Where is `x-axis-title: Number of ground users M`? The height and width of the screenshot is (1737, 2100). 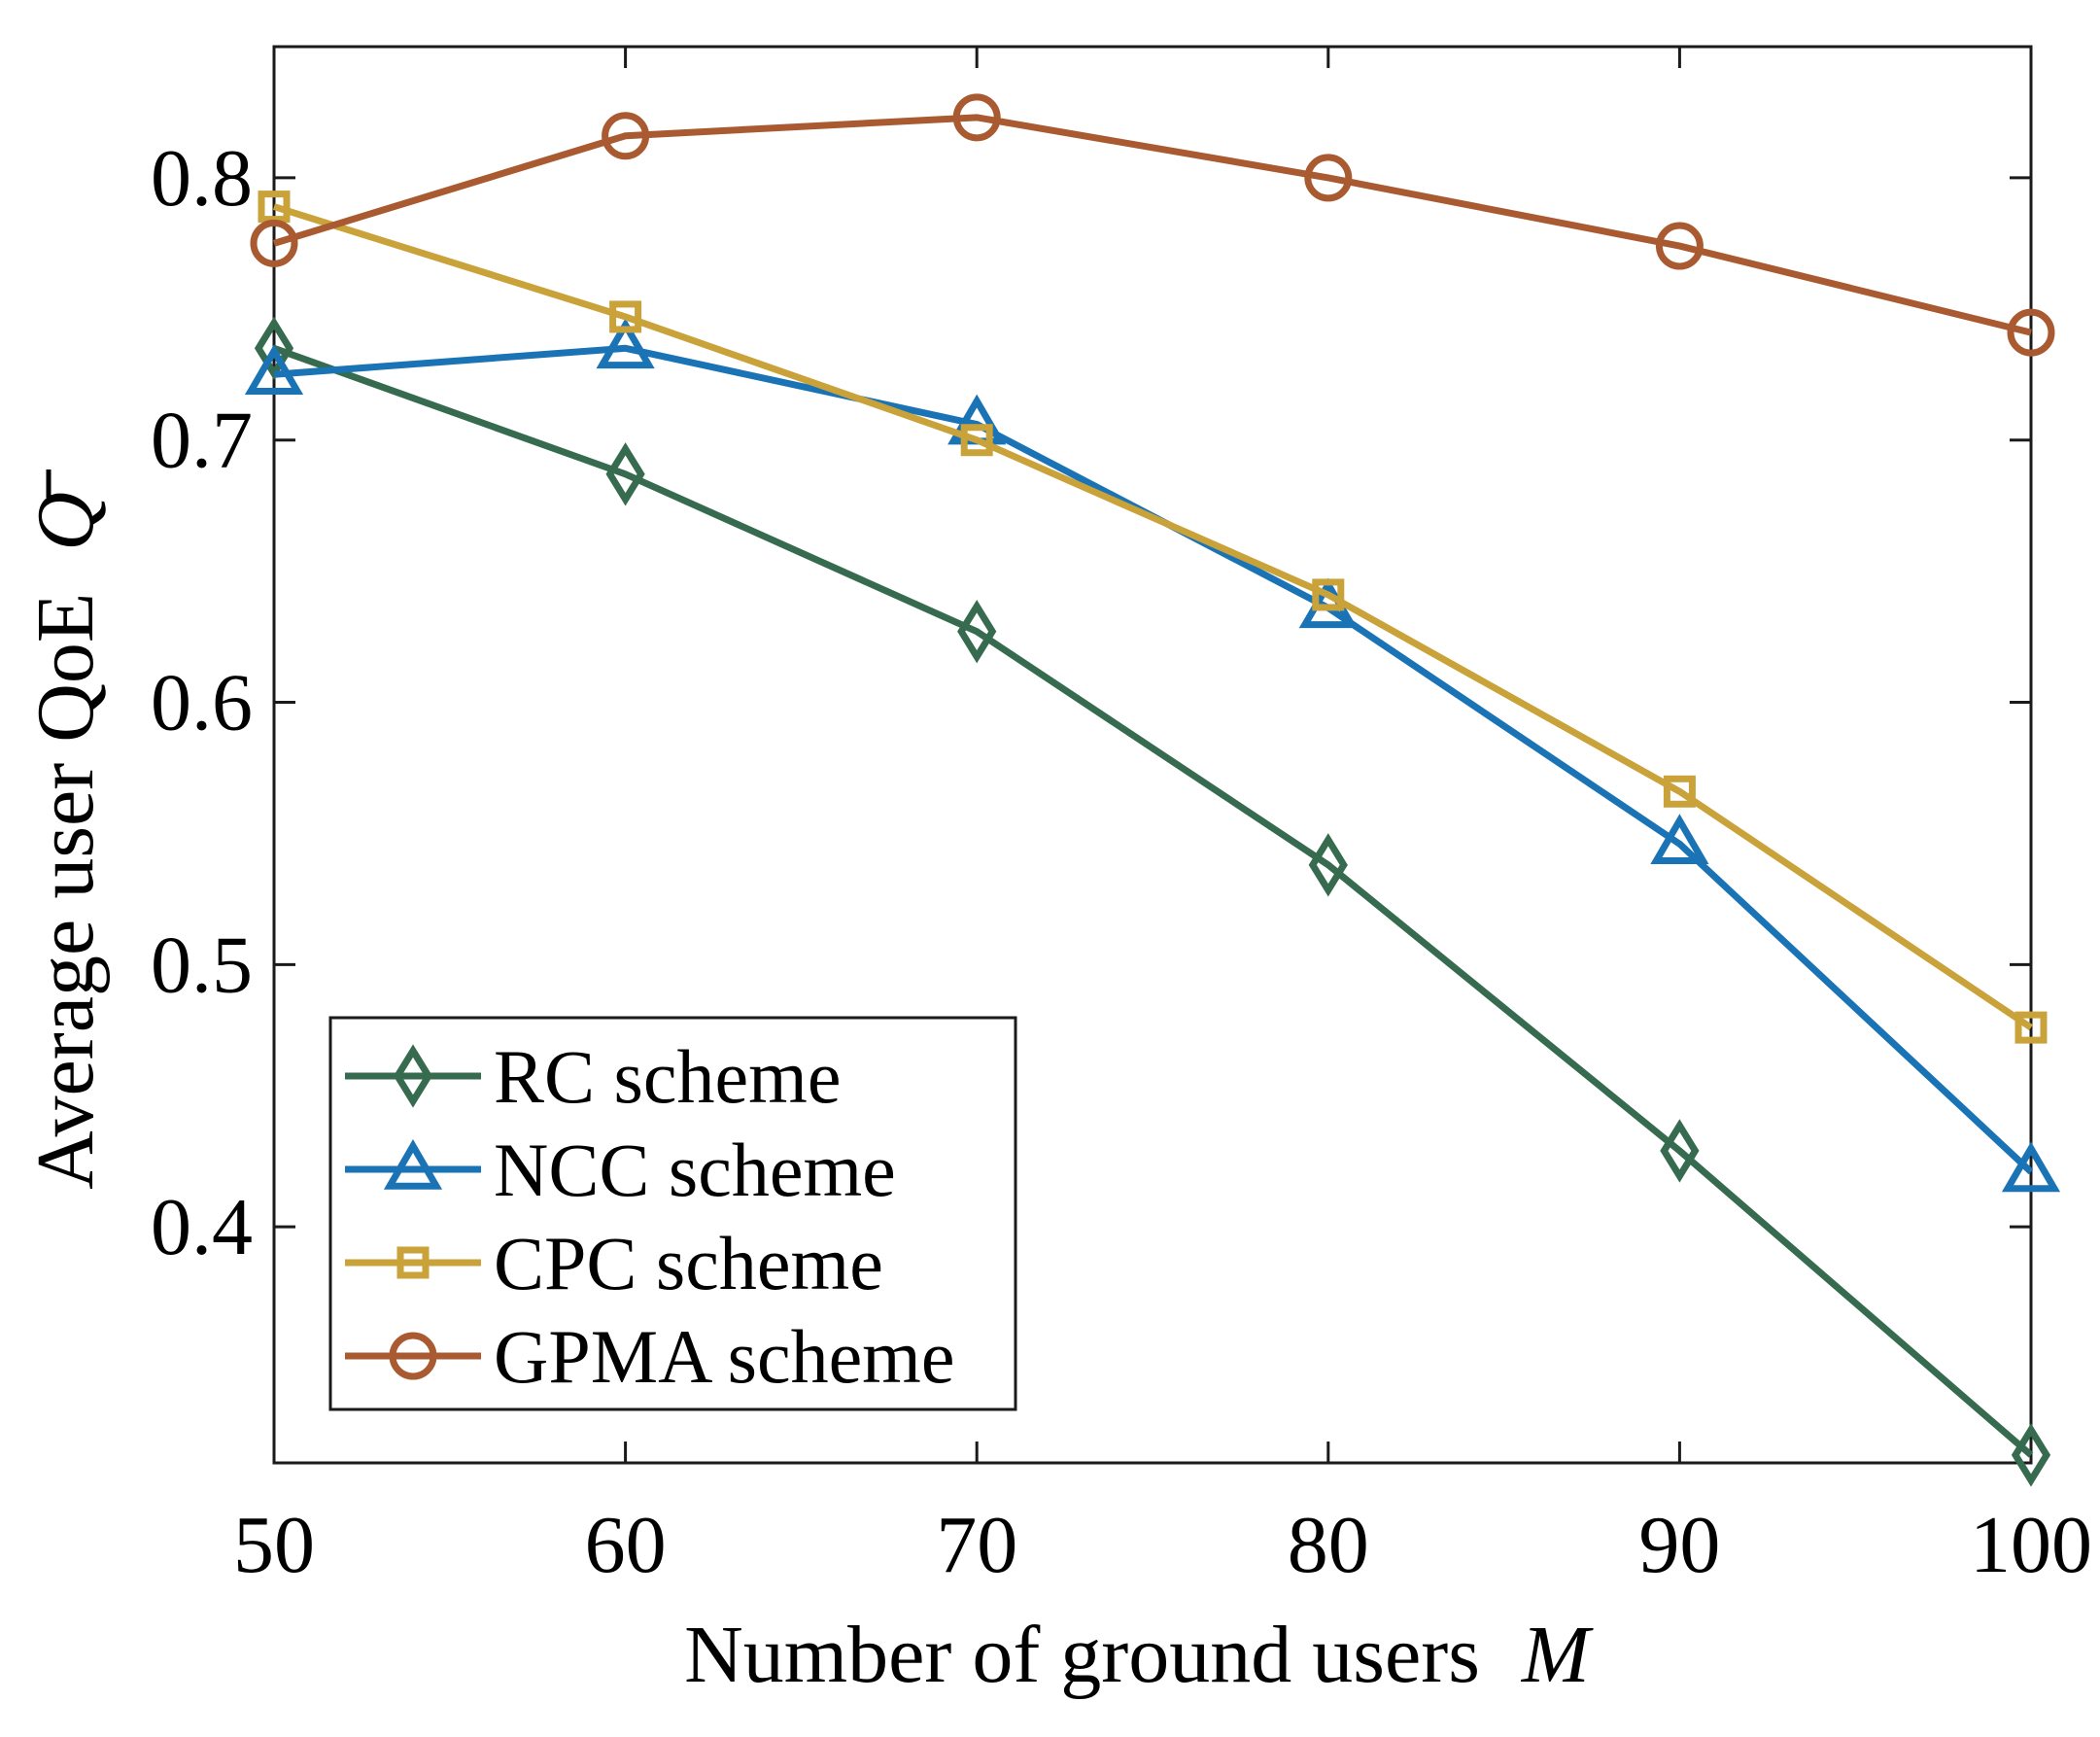
x-axis-title: Number of ground users M is located at coordinates (1139, 1655).